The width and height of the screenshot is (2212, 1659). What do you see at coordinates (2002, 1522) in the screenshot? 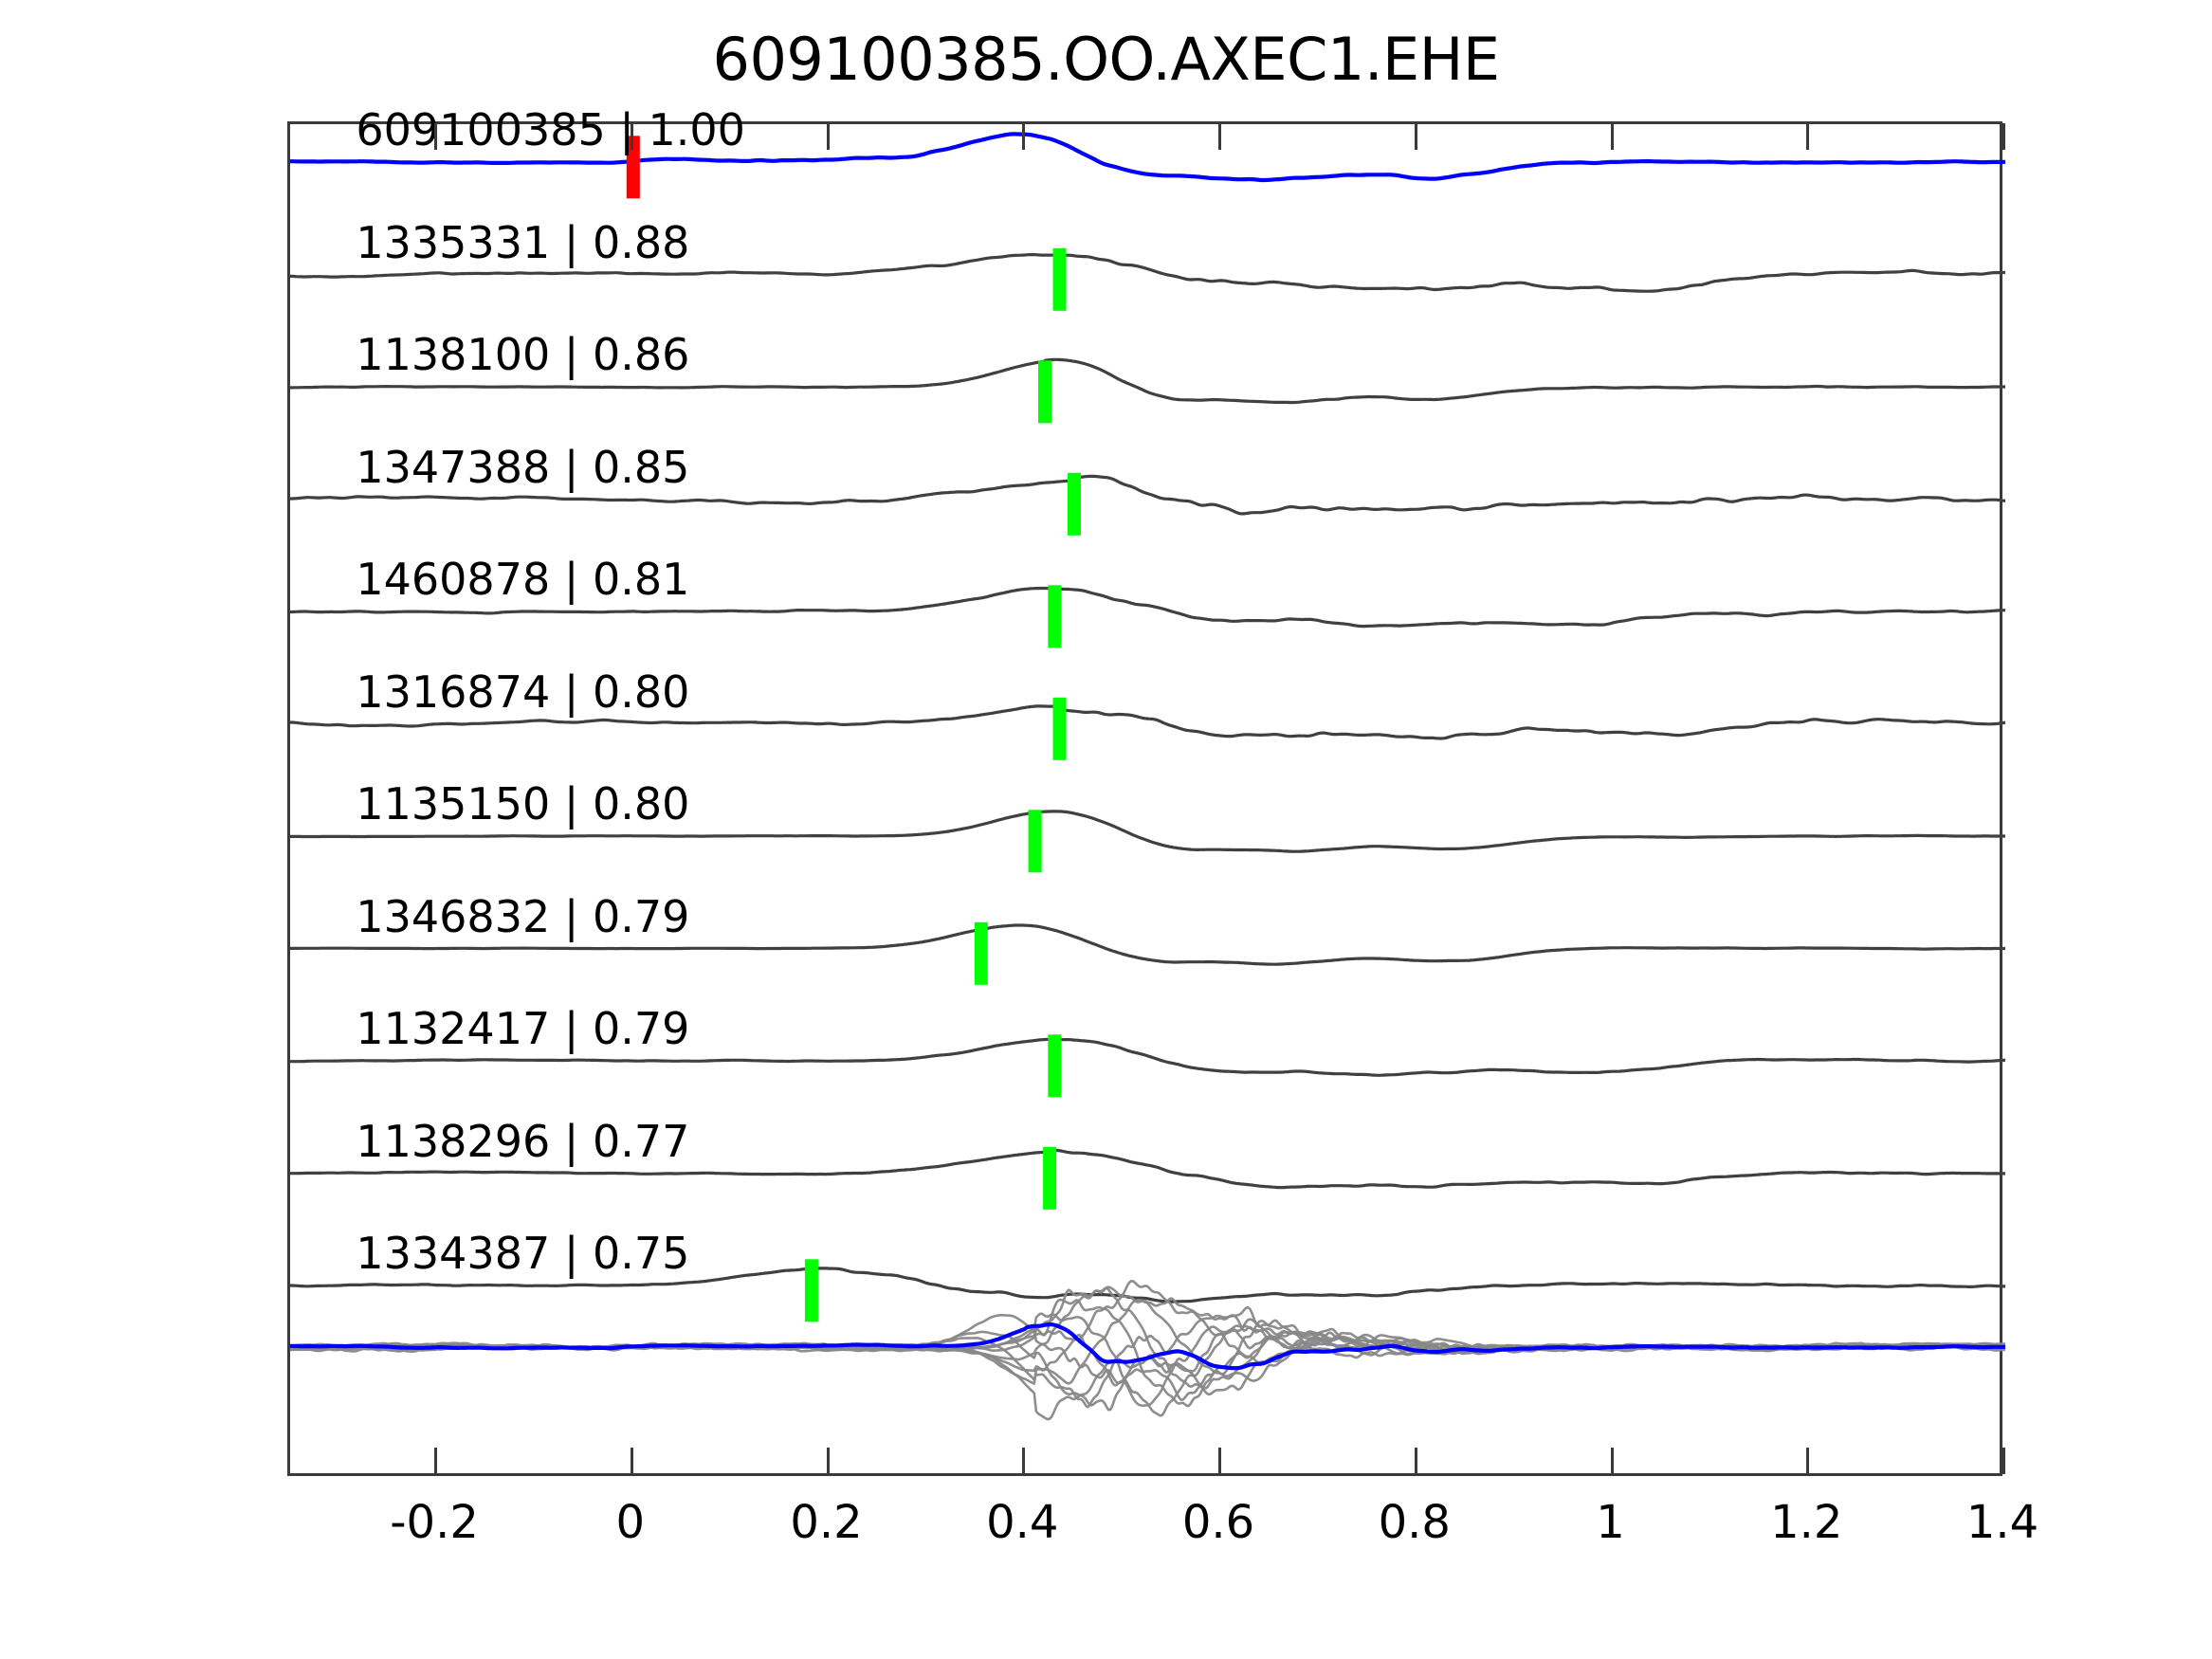
I see `x-tick-label: 1.4` at bounding box center [2002, 1522].